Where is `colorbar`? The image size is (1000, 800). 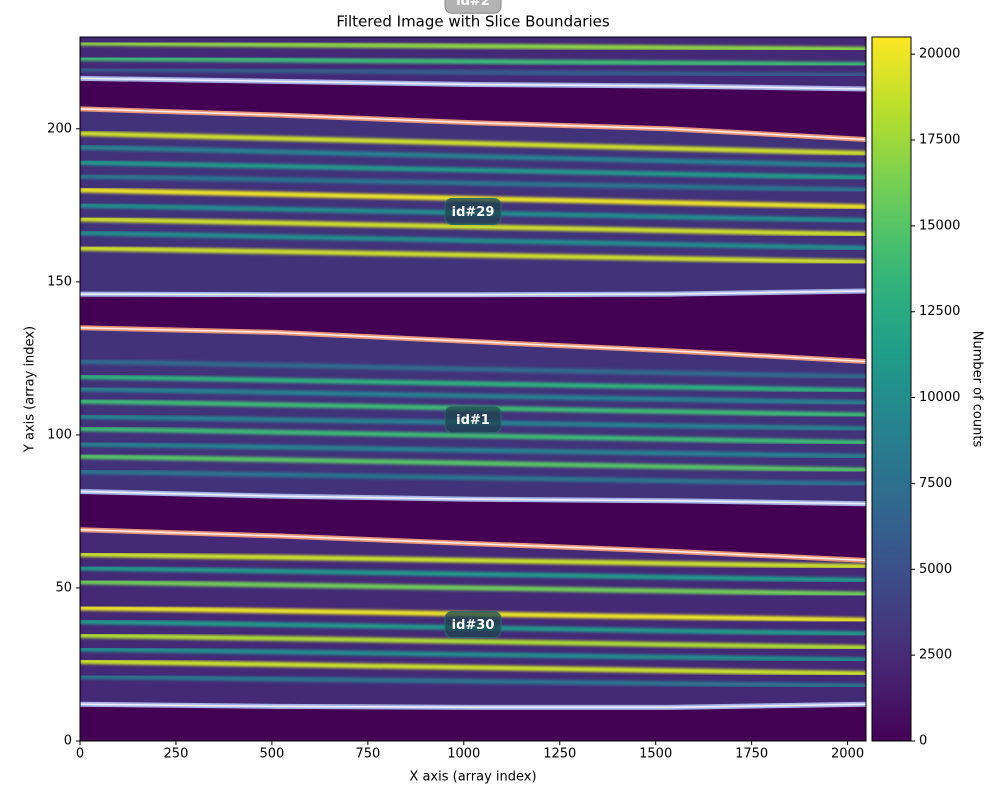
colorbar is located at coordinates (891, 389).